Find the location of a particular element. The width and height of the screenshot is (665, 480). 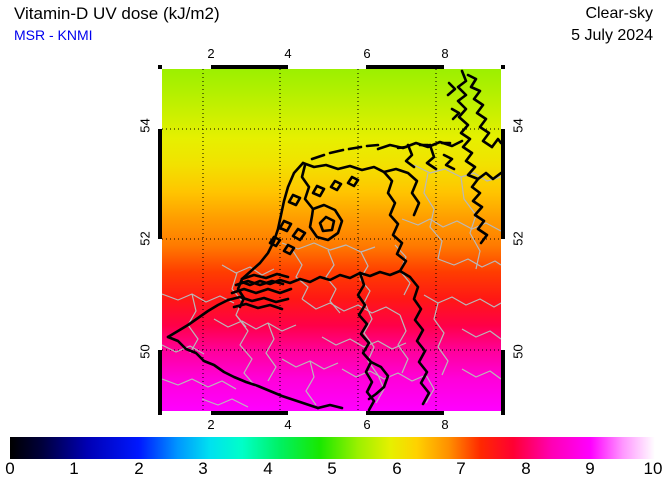

colorbar-tick-8: 8 is located at coordinates (526, 468).